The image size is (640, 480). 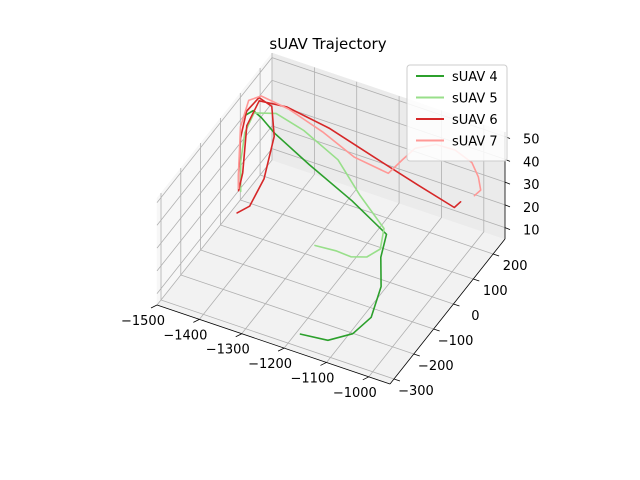 I want to click on x-tick-label: −1100, so click(x=312, y=378).